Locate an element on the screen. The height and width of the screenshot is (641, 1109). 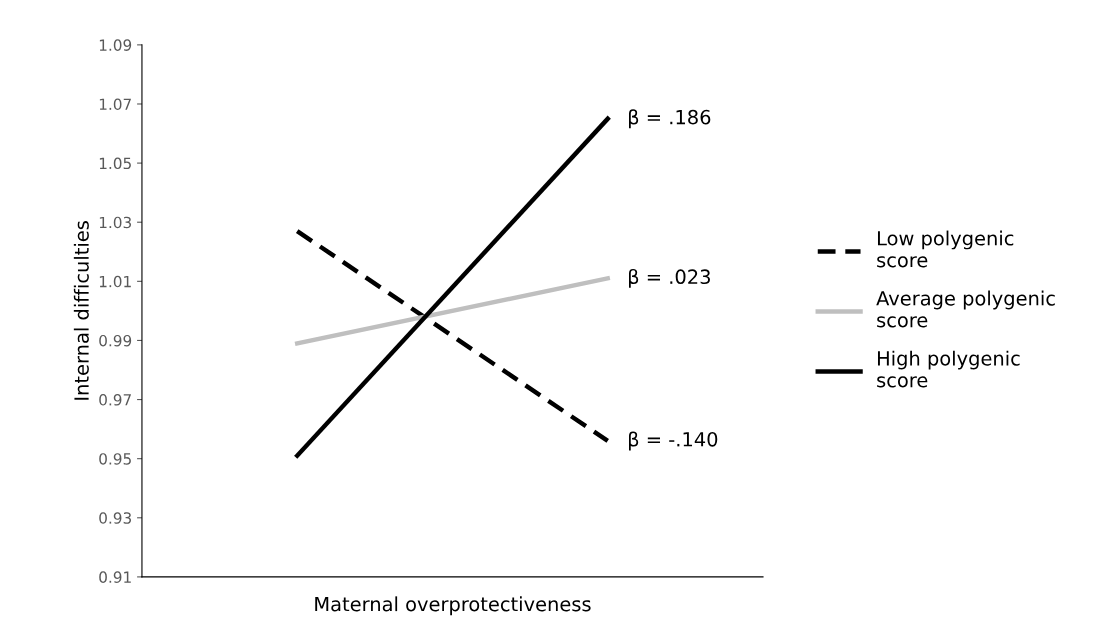
y-tick-label: 0.93 is located at coordinates (115, 518).